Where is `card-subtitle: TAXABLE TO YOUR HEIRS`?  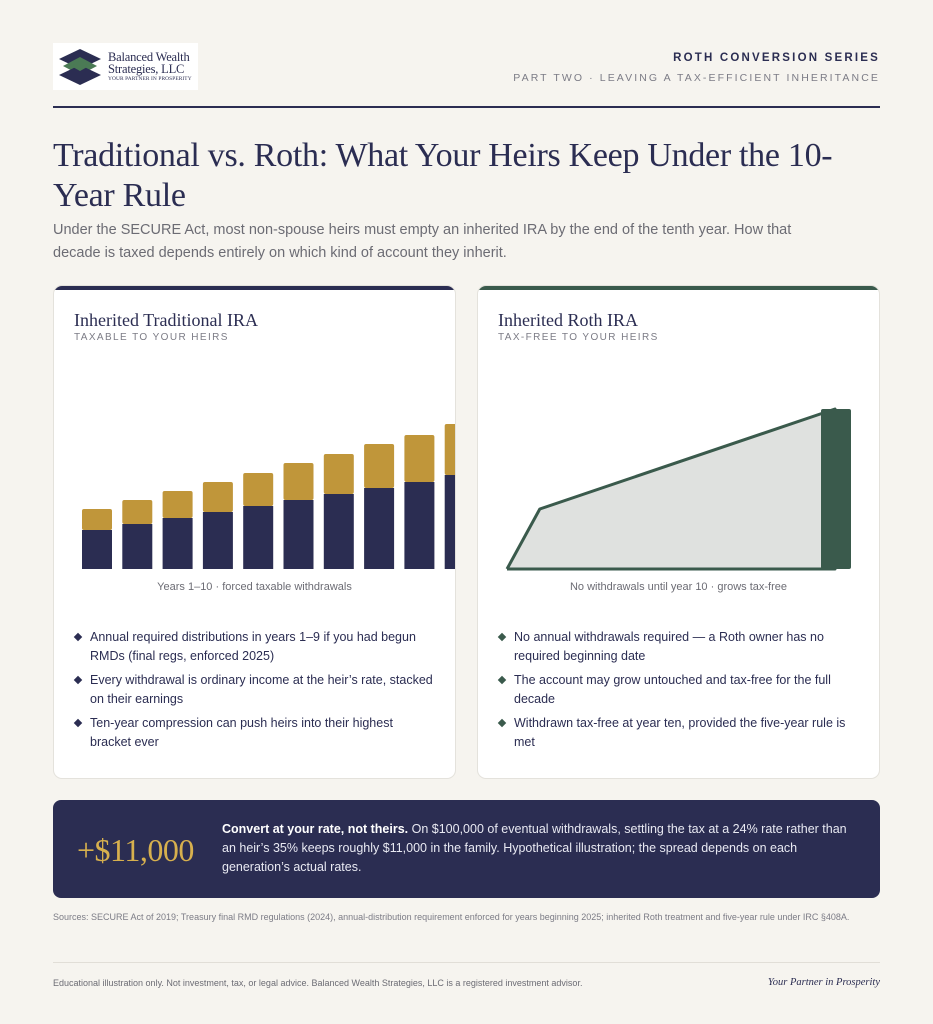 card-subtitle: TAXABLE TO YOUR HEIRS is located at coordinates (151, 337).